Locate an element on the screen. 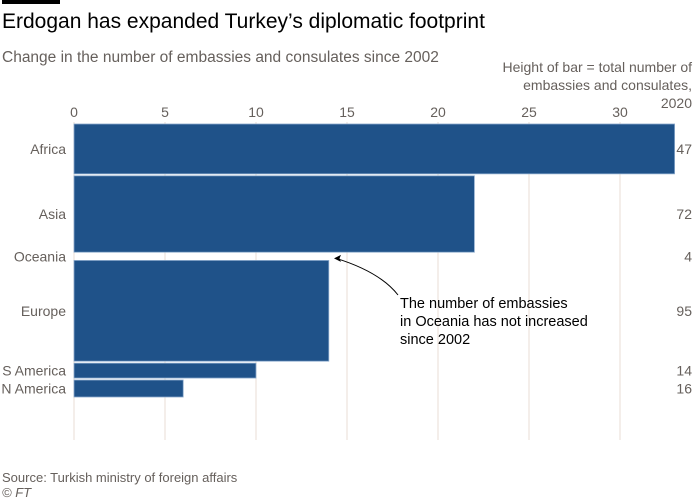 The height and width of the screenshot is (500, 700). total-label: 4 is located at coordinates (688, 256).